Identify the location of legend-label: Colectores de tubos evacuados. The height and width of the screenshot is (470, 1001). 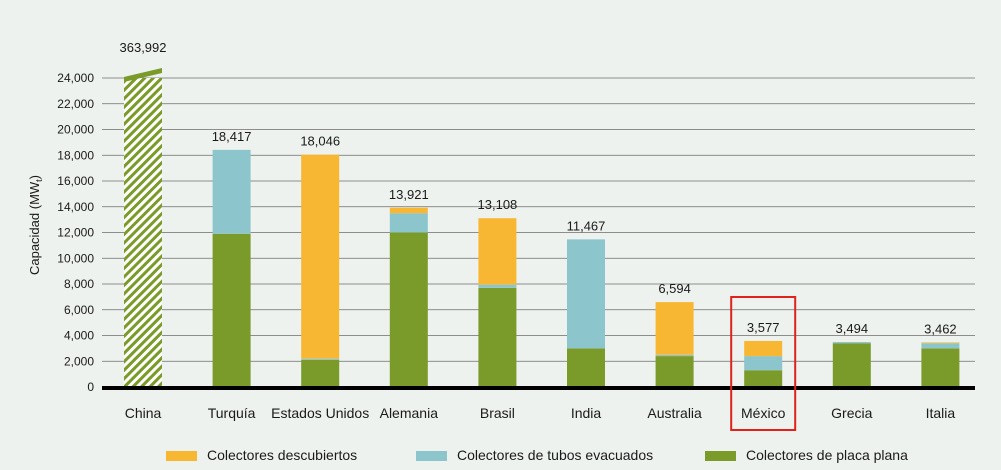
(555, 455).